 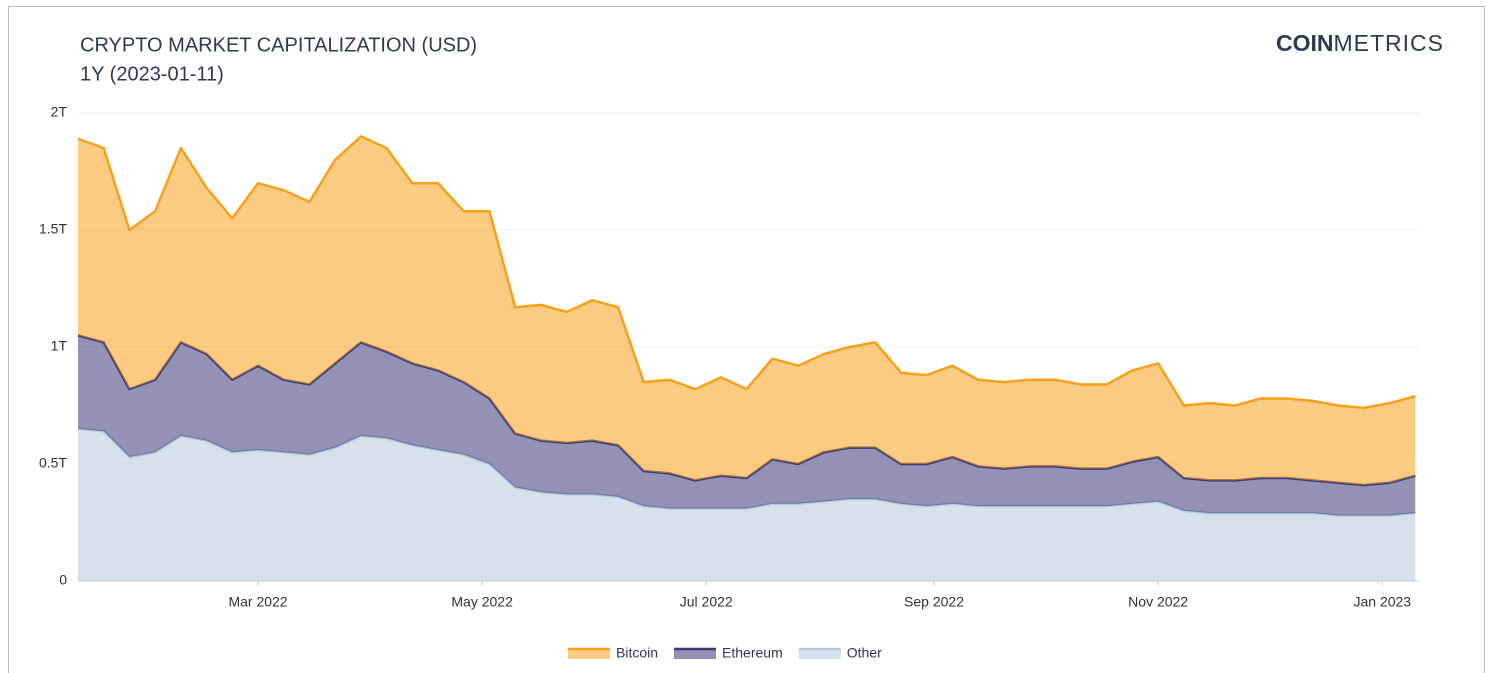 I want to click on logo: COINMETRICS, so click(x=1360, y=43).